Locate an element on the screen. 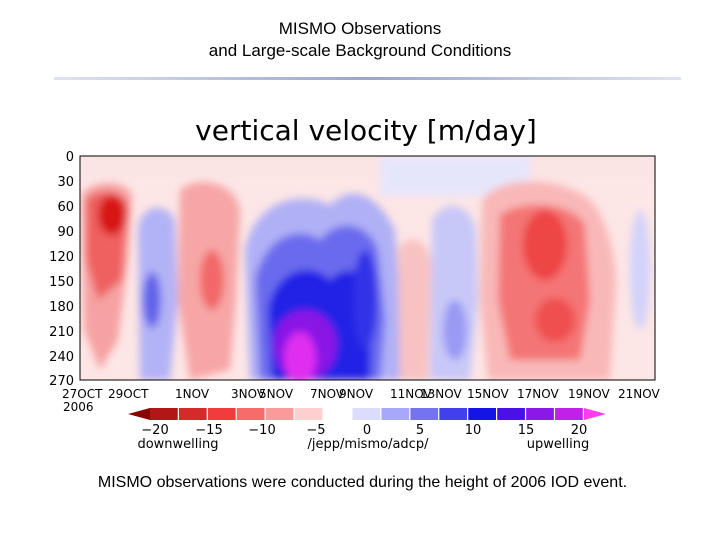  colorbar-tick-neg20: −20 is located at coordinates (154, 430).